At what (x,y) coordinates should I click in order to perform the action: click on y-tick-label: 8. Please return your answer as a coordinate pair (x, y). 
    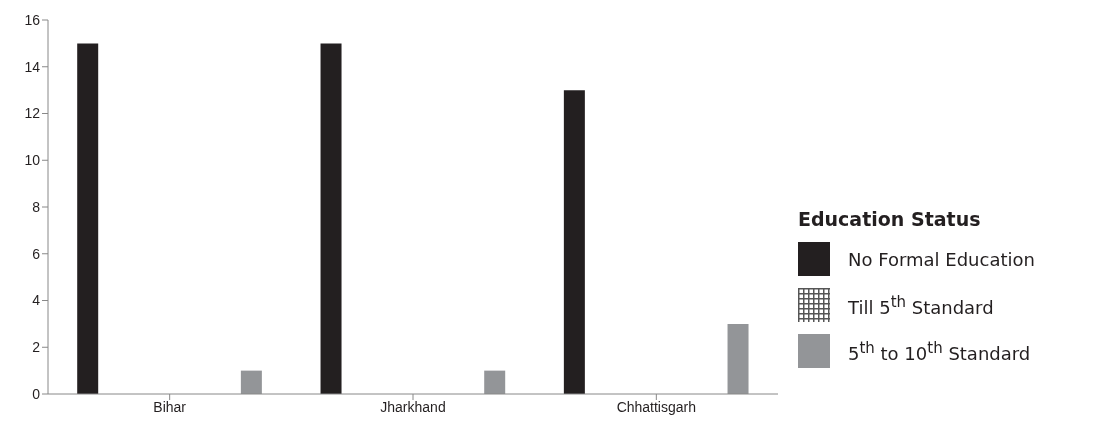
    Looking at the image, I should click on (36, 206).